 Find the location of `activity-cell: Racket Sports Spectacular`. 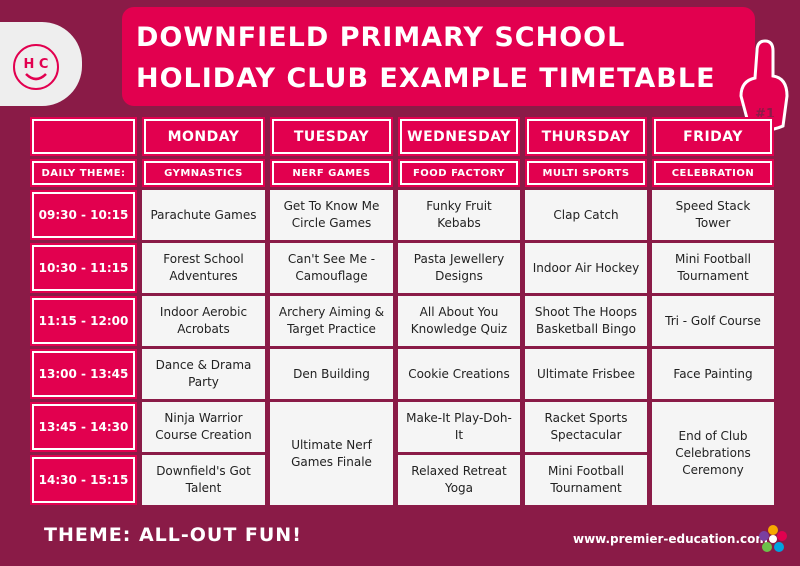

activity-cell: Racket Sports Spectacular is located at coordinates (586, 427).